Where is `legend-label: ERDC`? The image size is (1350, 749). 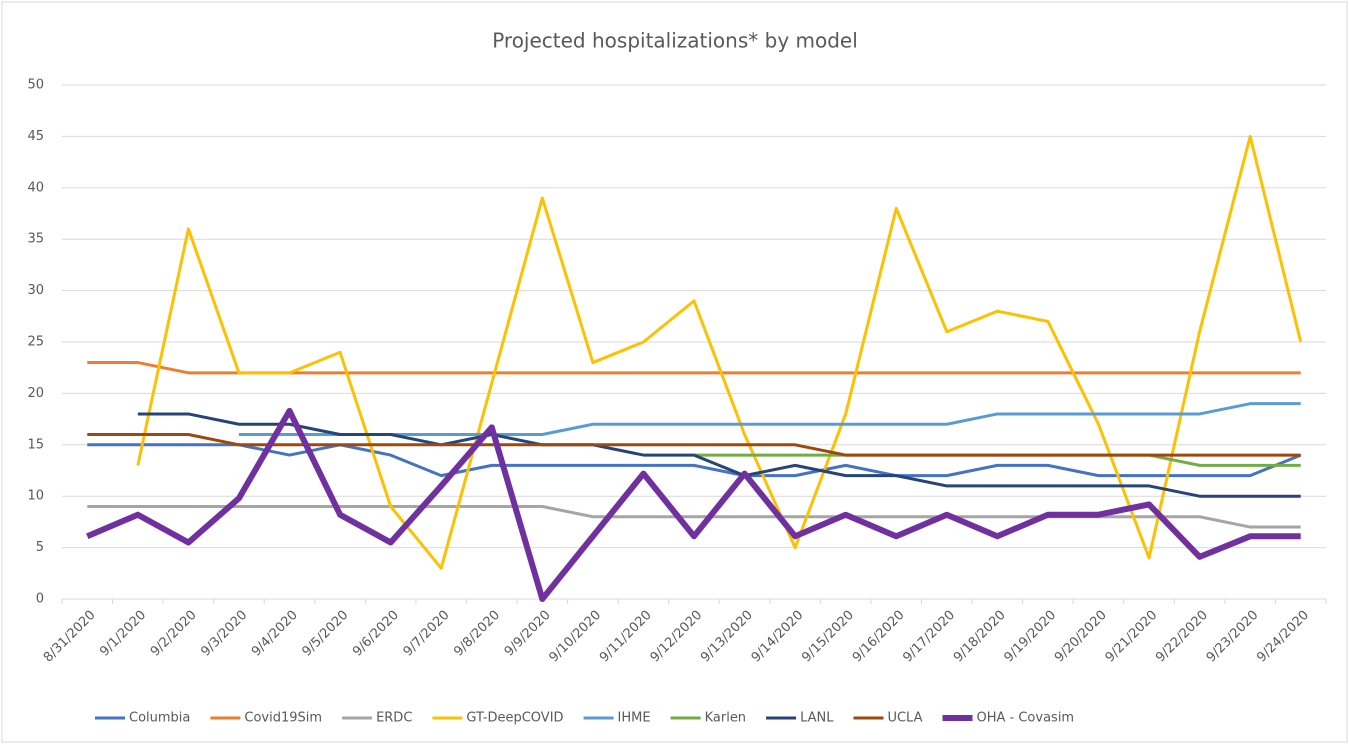
legend-label: ERDC is located at coordinates (394, 718).